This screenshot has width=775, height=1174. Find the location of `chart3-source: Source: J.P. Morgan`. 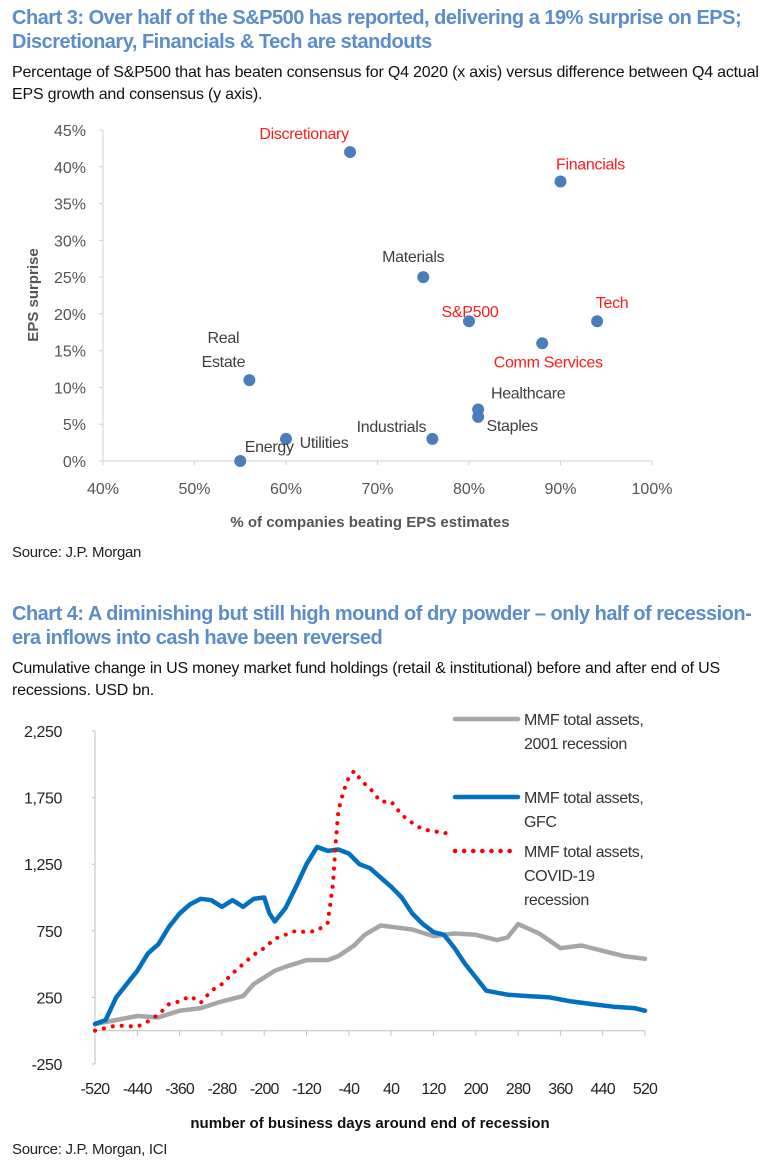

chart3-source: Source: J.P. Morgan is located at coordinates (77, 552).